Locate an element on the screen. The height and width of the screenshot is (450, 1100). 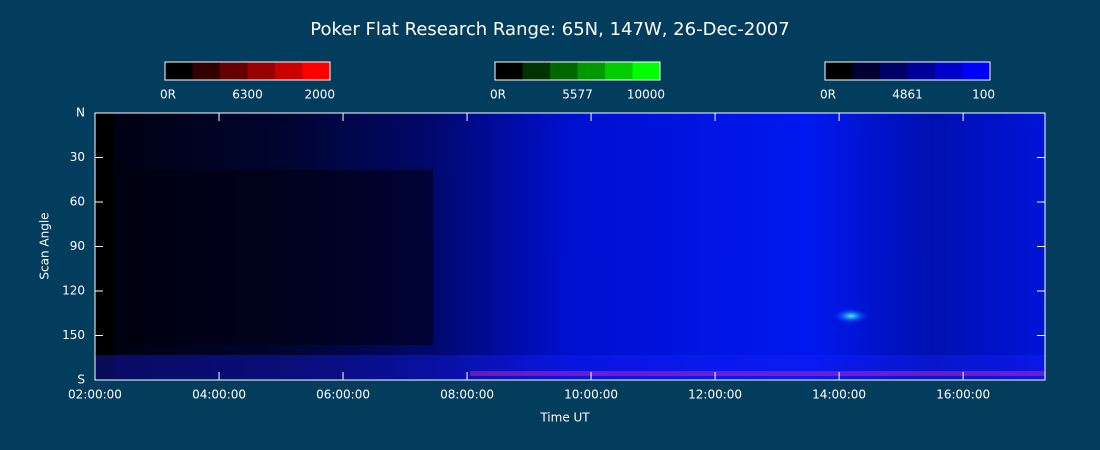
x-tick-label: 08:00:00 is located at coordinates (467, 395).